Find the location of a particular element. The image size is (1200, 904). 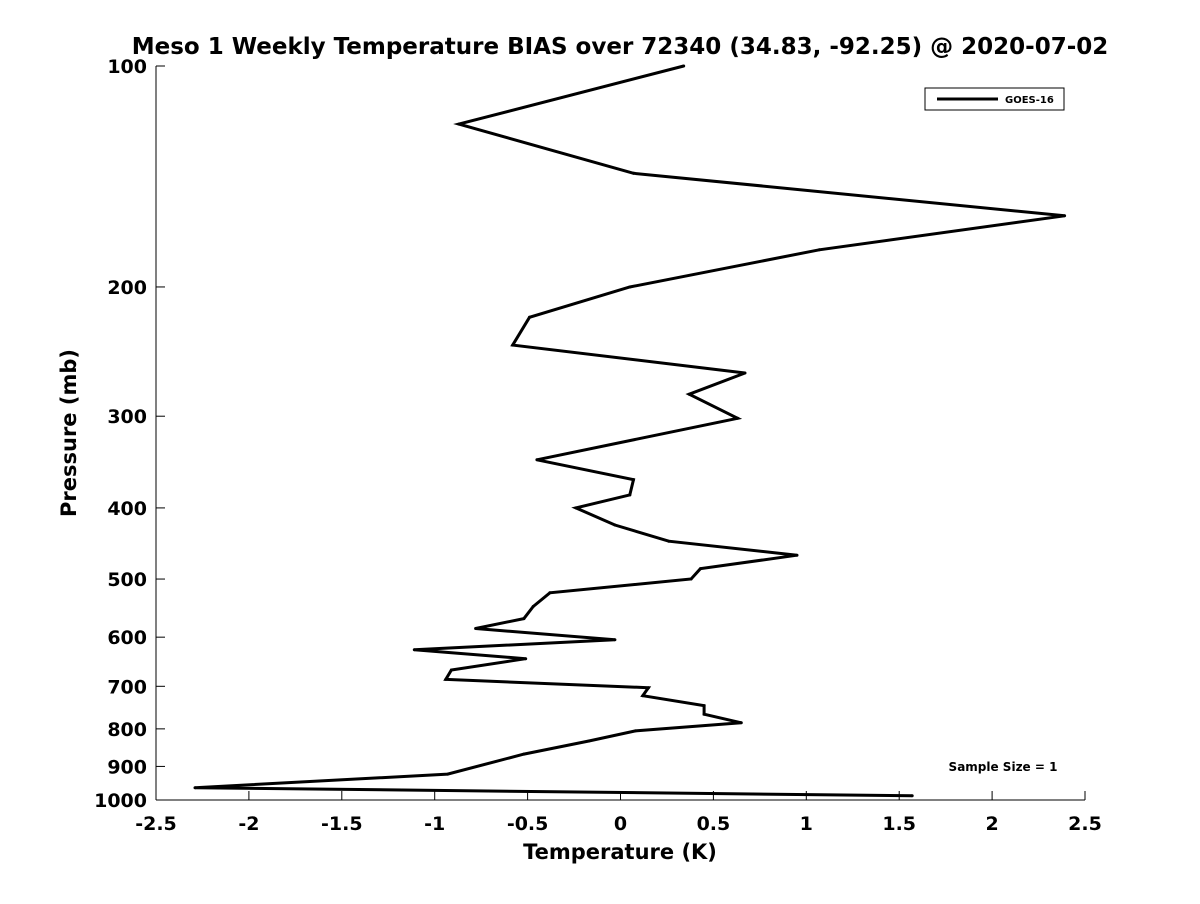

x-tick-label: -0.5 is located at coordinates (528, 824).